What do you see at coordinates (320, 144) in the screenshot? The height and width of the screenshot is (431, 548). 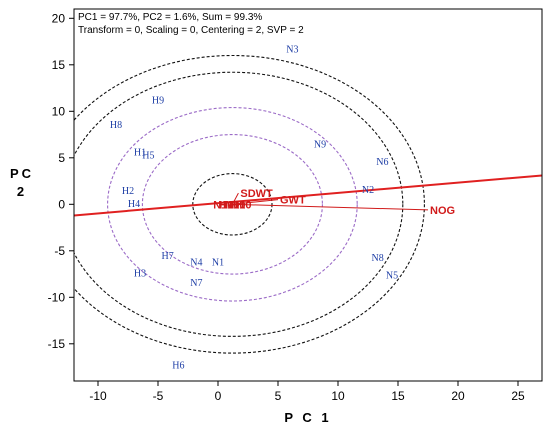 I see `genotype-point-n9: N9` at bounding box center [320, 144].